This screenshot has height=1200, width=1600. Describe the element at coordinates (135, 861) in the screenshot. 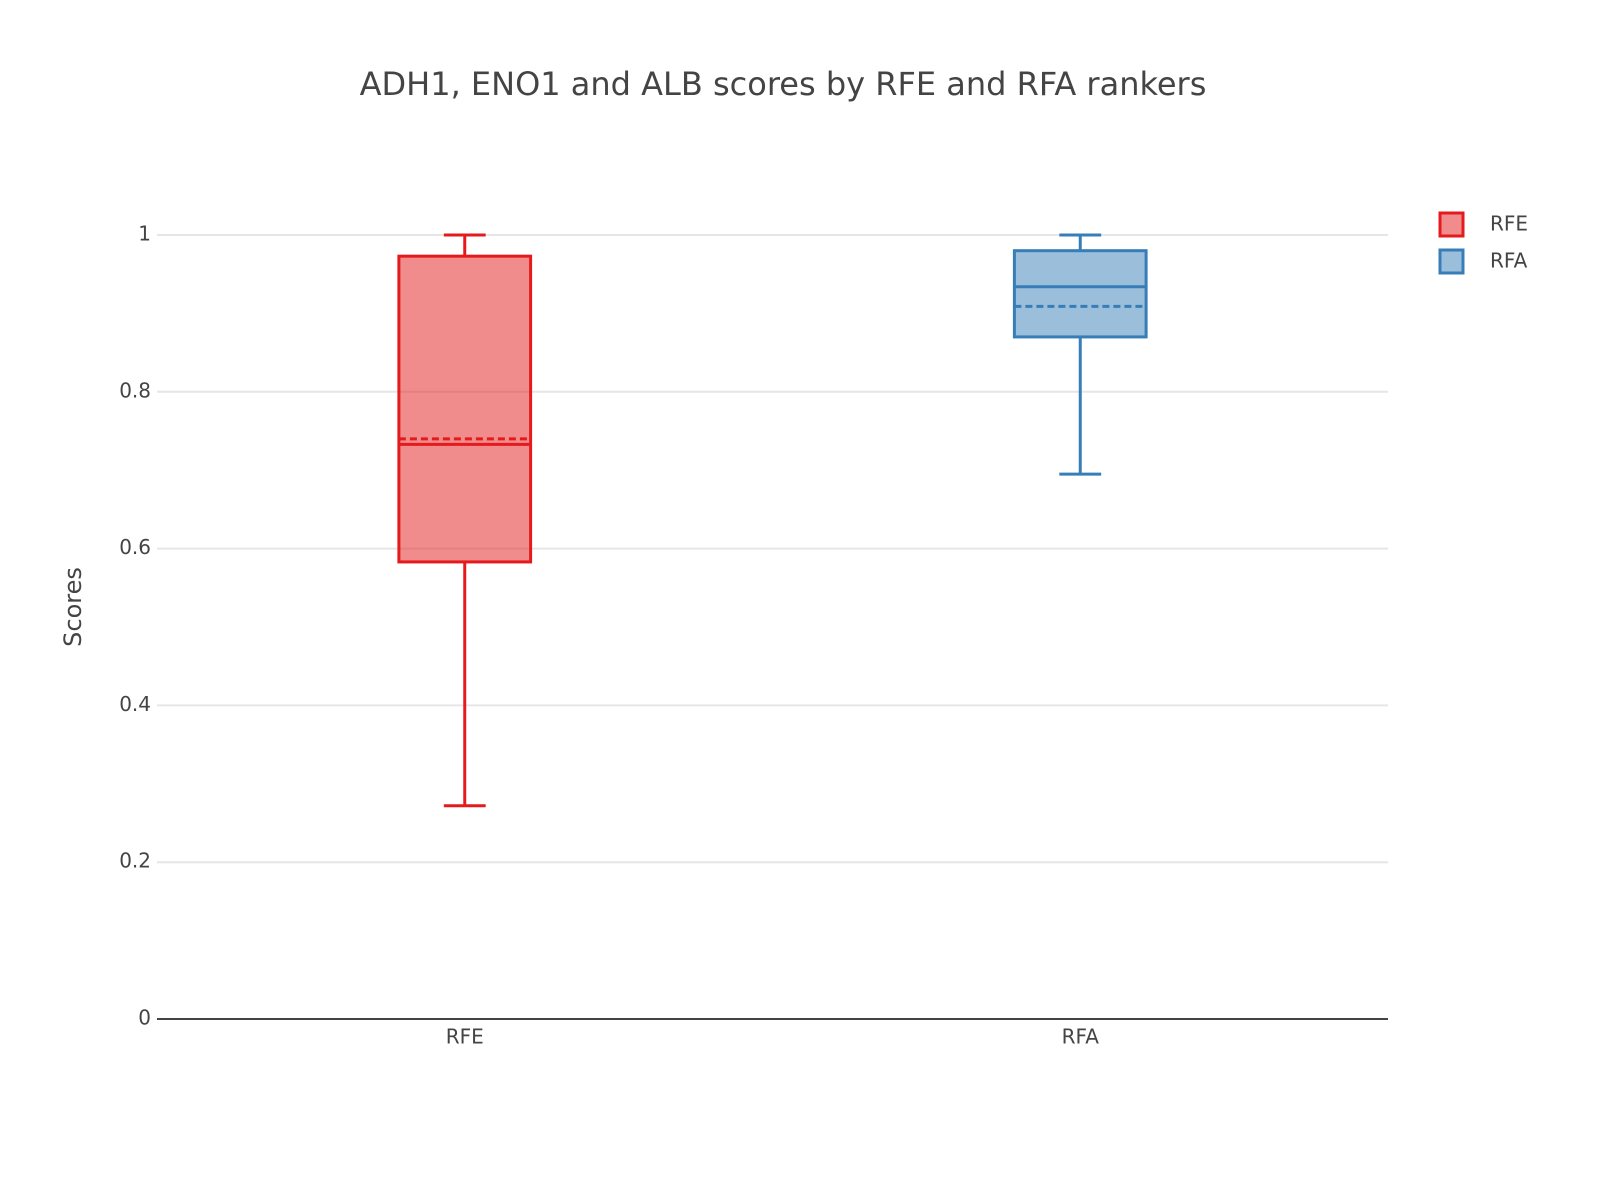

I see `y-tick-label: 0.2` at that location.